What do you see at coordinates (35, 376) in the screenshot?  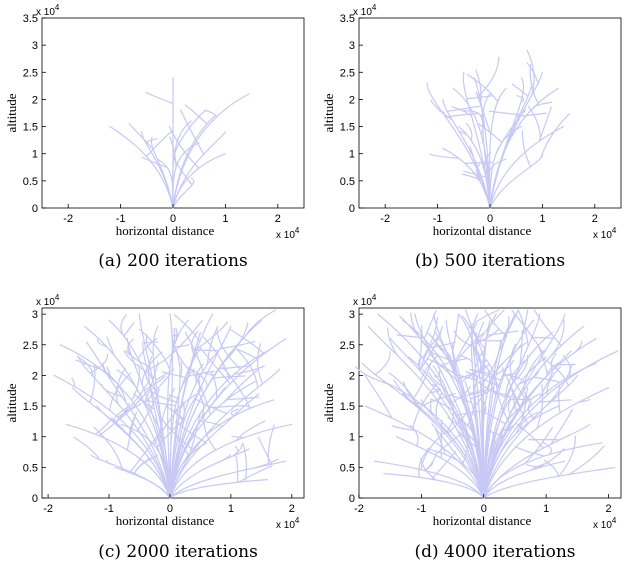 I see `y-tick-label: 2` at bounding box center [35, 376].